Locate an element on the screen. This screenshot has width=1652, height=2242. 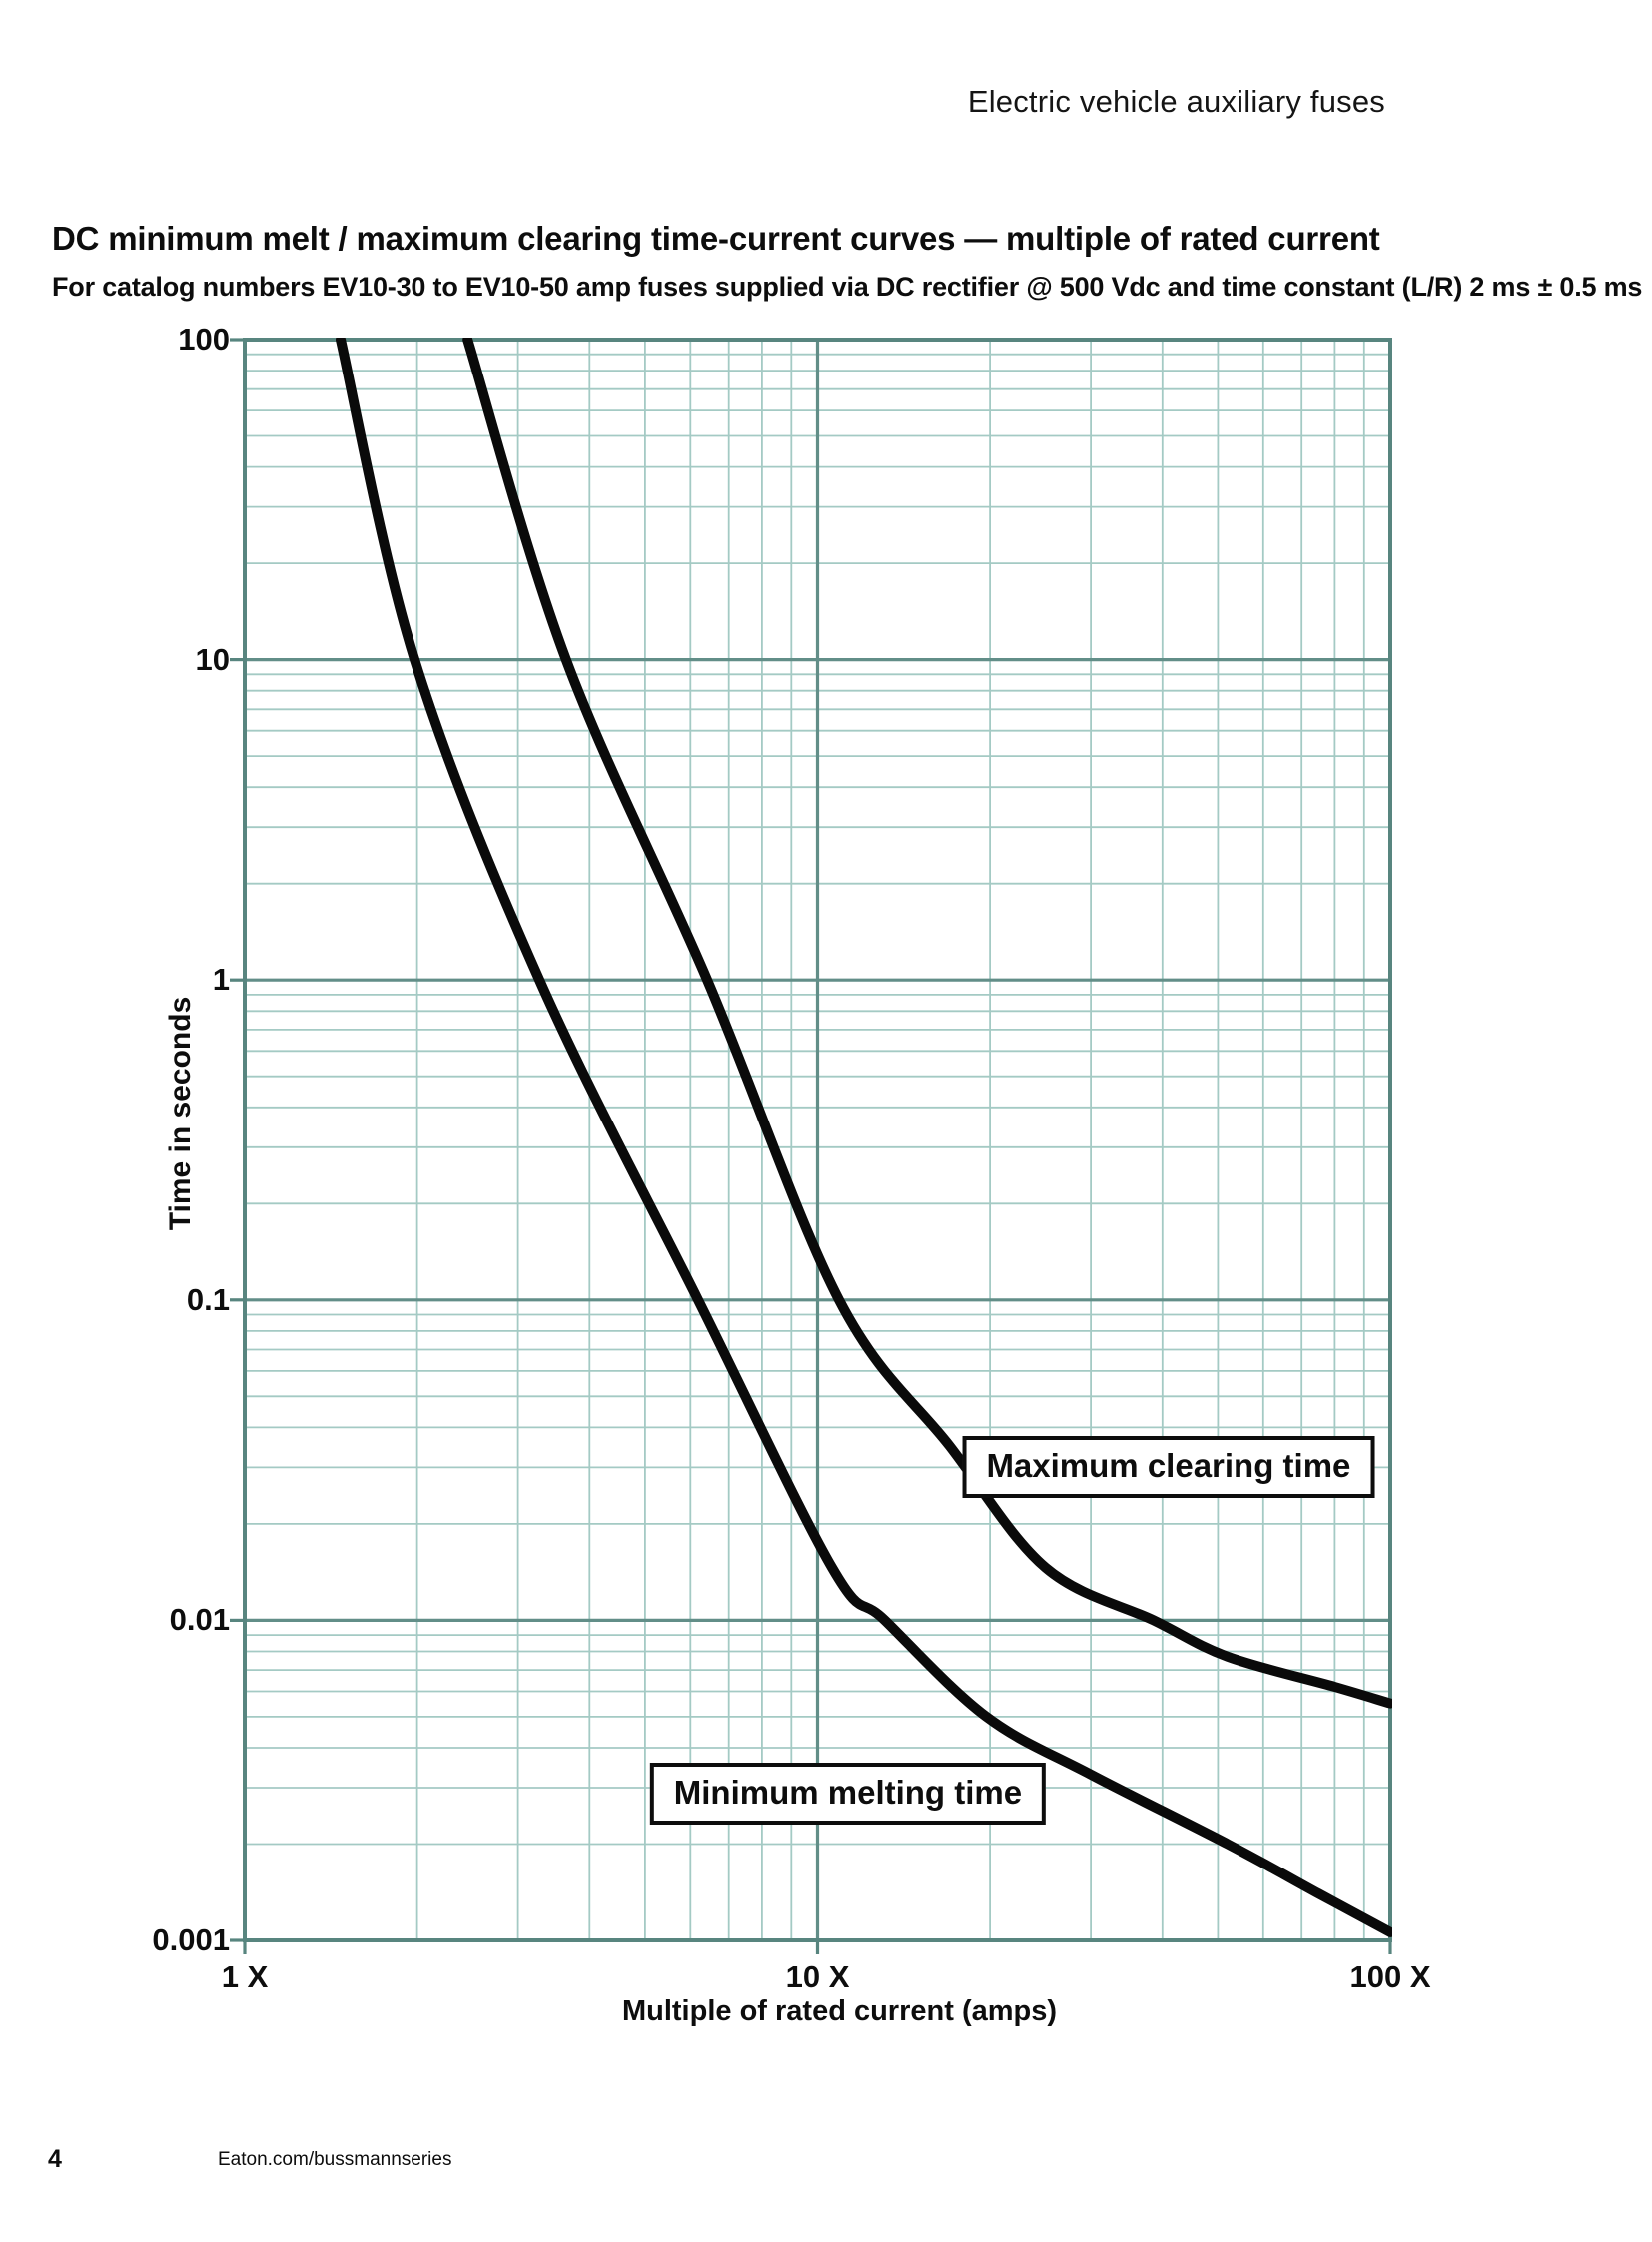
y-tick-label: 0.1 is located at coordinates (208, 1299).